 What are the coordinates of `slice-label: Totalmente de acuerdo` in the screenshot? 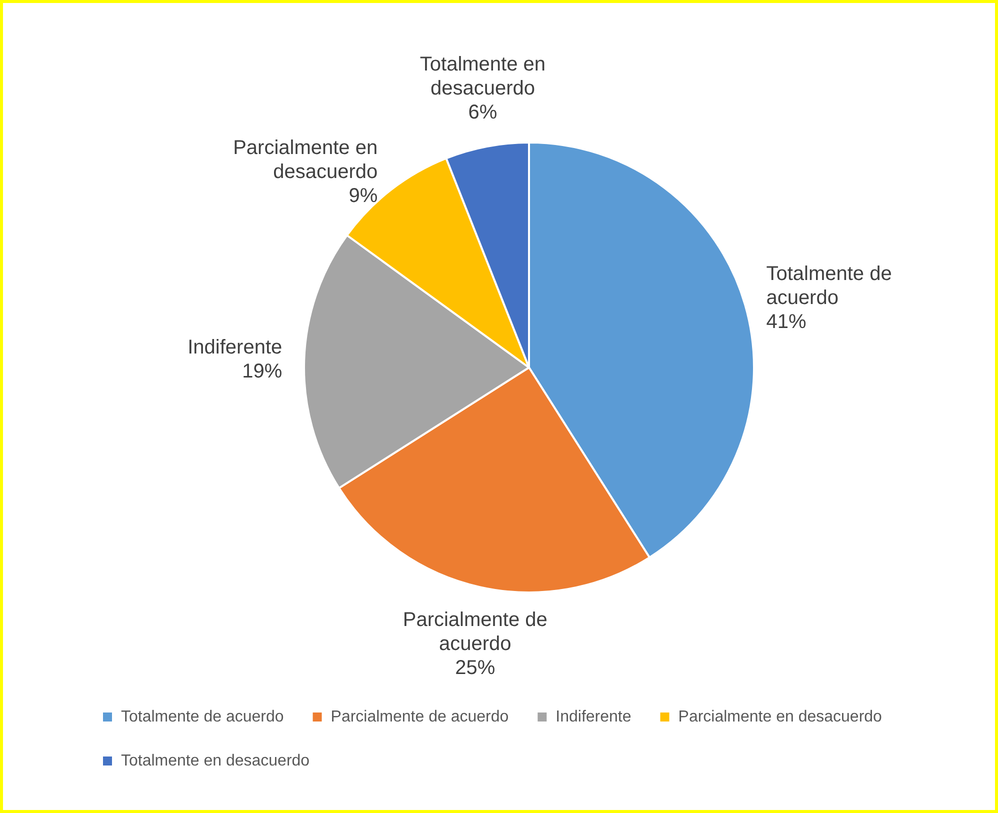 It's located at (829, 286).